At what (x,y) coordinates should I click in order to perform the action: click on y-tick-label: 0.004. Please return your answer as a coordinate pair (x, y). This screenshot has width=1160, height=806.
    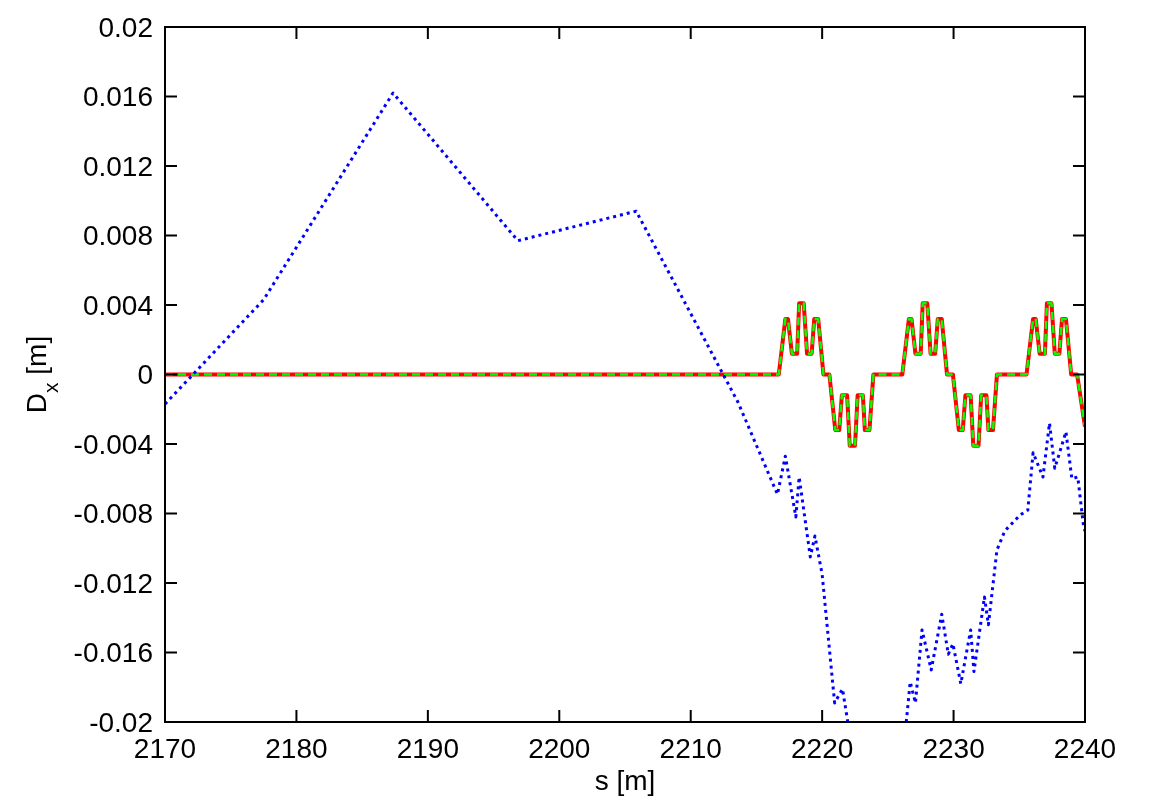
    Looking at the image, I should click on (117, 305).